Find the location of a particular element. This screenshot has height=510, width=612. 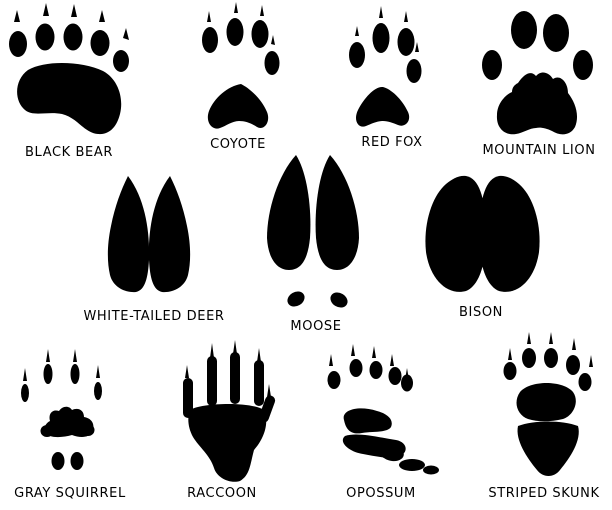

label-white-tailed-deer: WHITE-TAILED DEER is located at coordinates (154, 316).